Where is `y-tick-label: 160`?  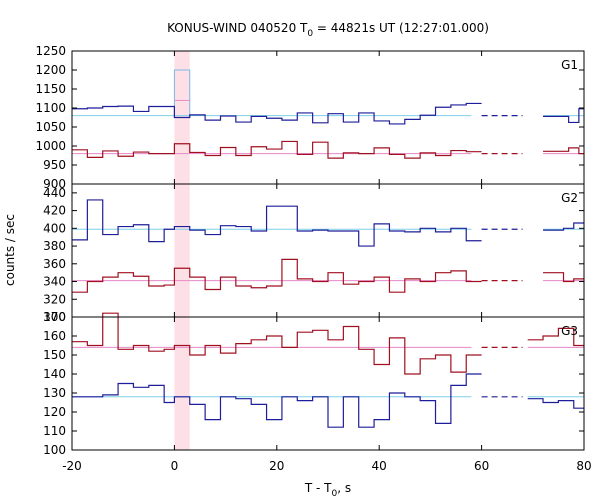
y-tick-label: 160 is located at coordinates (54, 336).